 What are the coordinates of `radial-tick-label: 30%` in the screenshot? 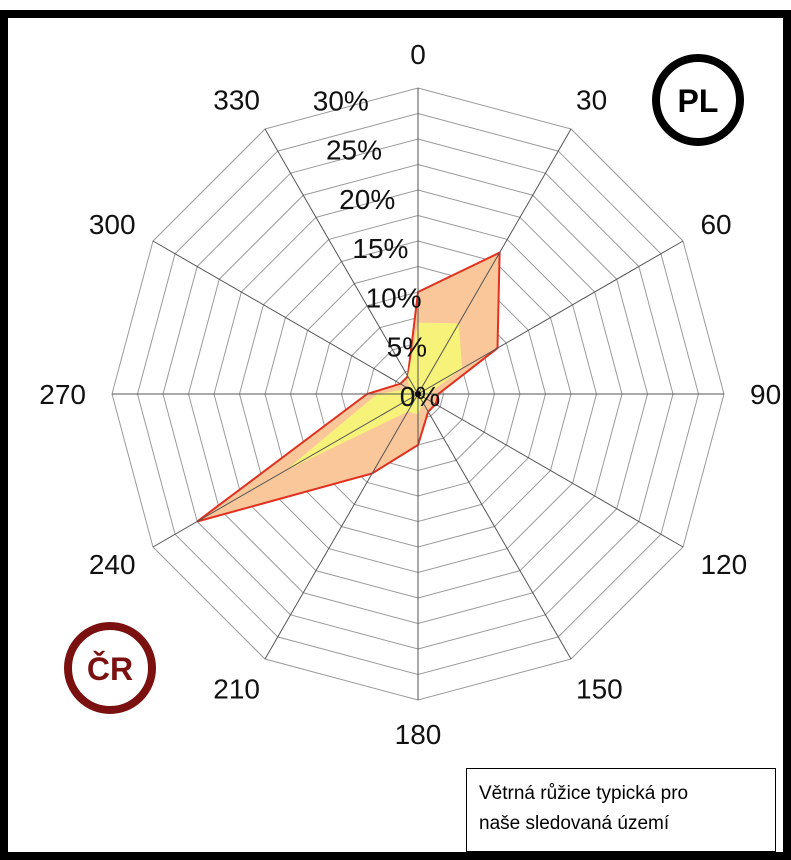 It's located at (341, 100).